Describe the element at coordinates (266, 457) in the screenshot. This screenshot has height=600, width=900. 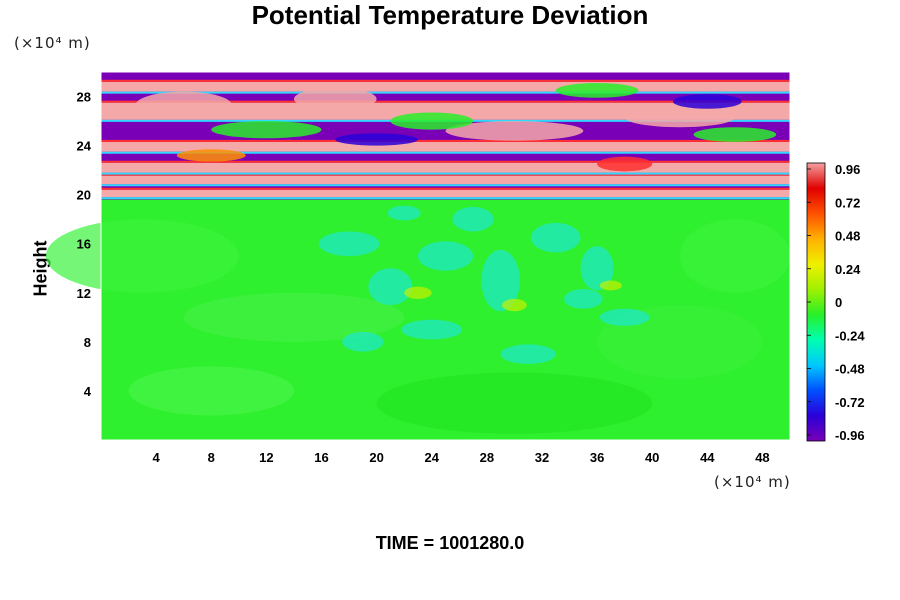
I see `x-tick-label: 12` at that location.